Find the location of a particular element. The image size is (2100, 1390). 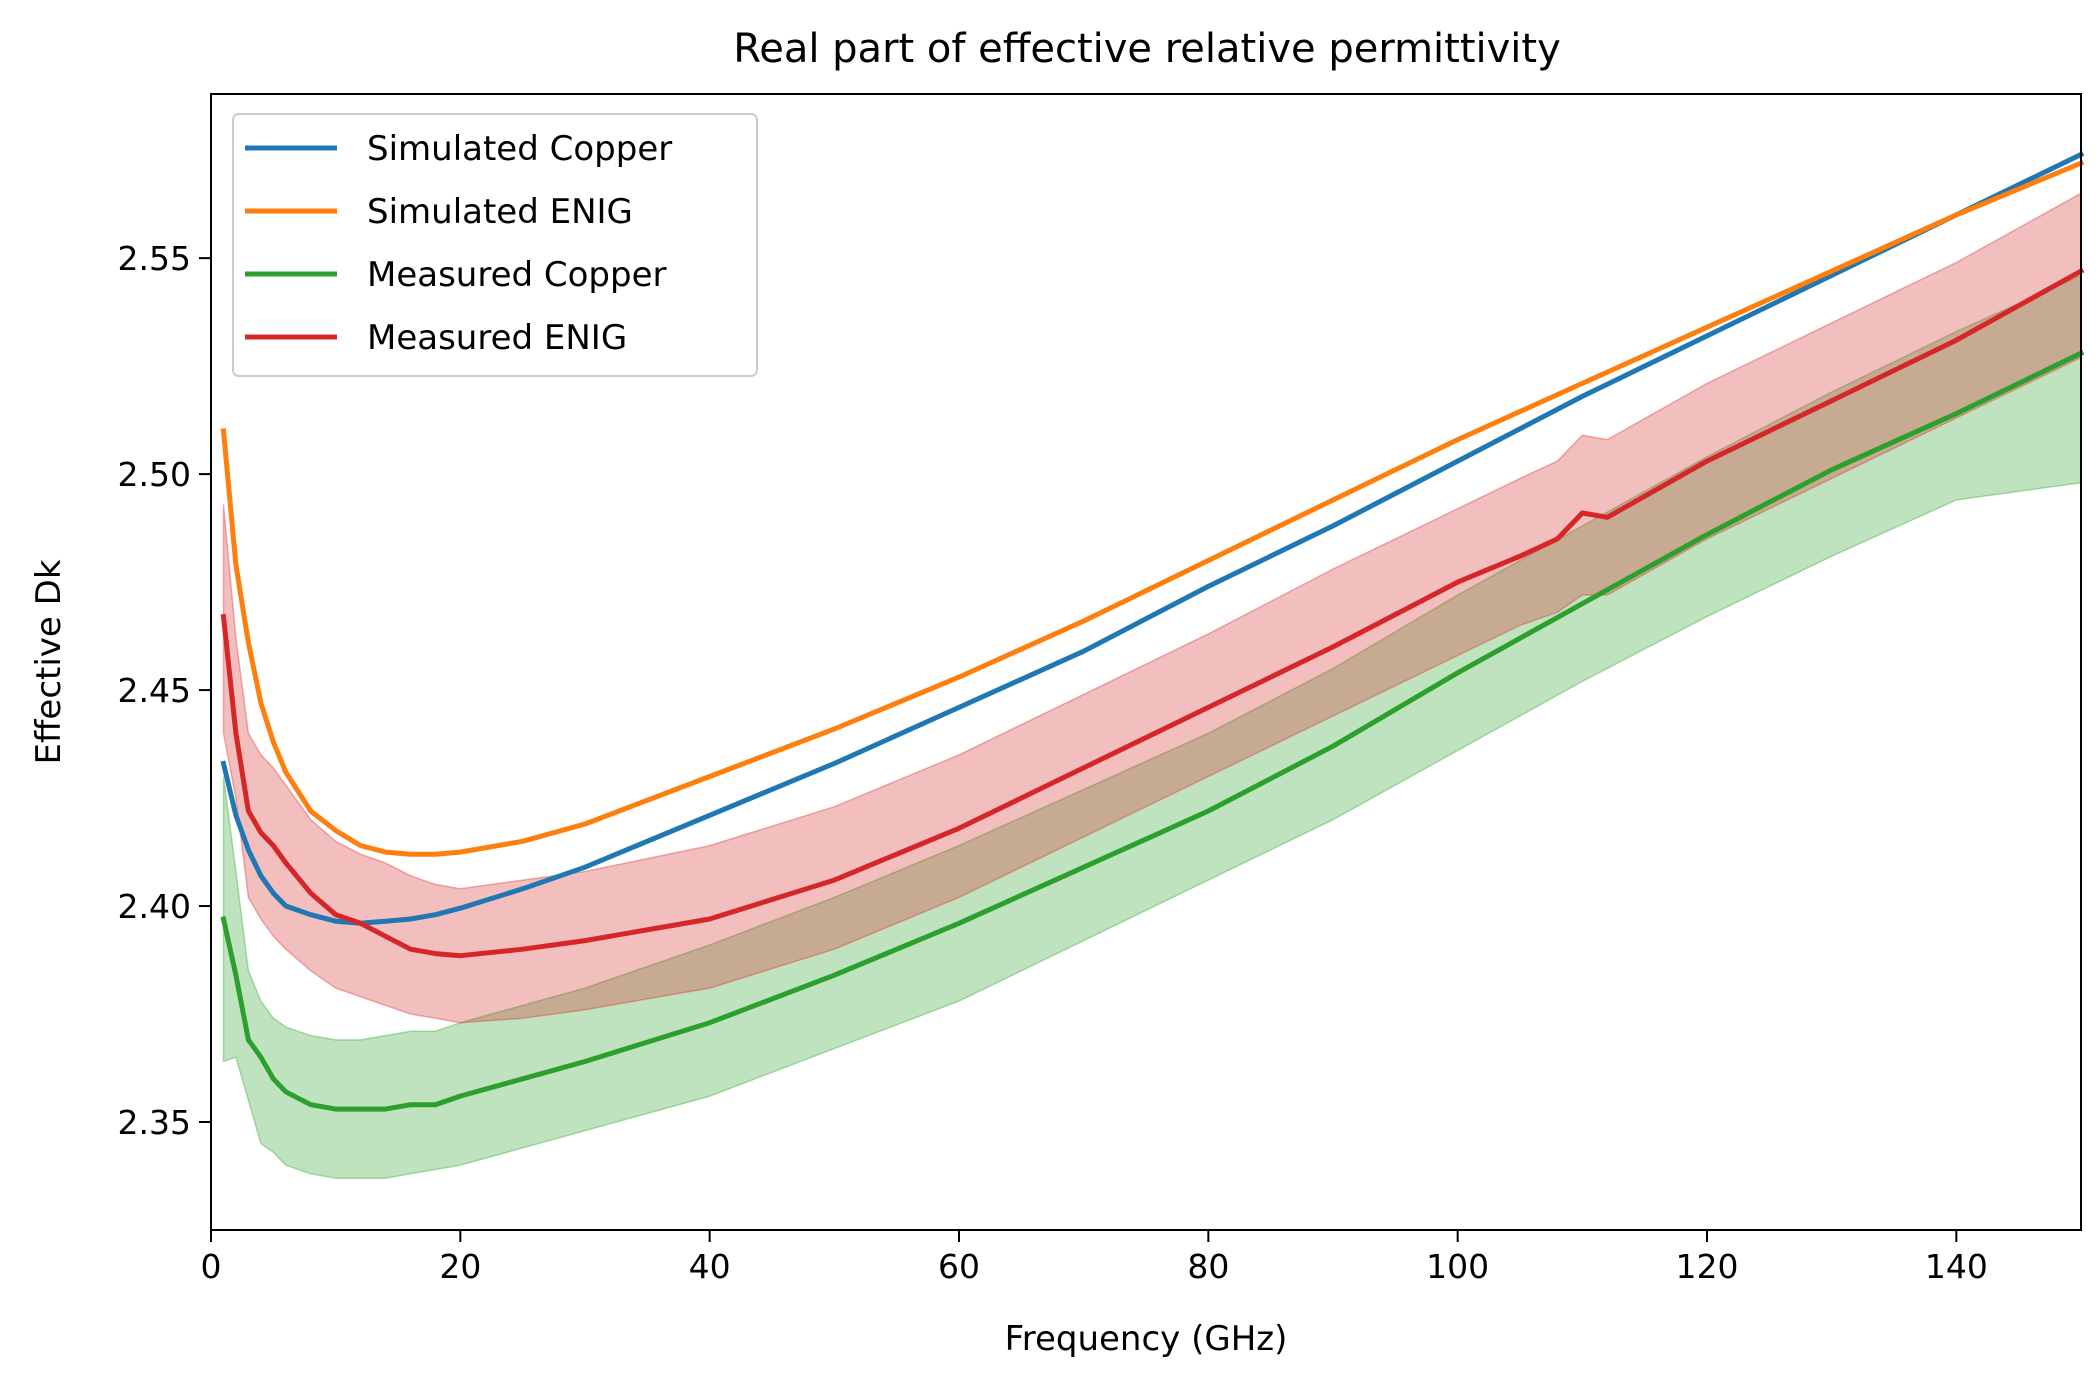

x-tick-label: 40 is located at coordinates (710, 1266).